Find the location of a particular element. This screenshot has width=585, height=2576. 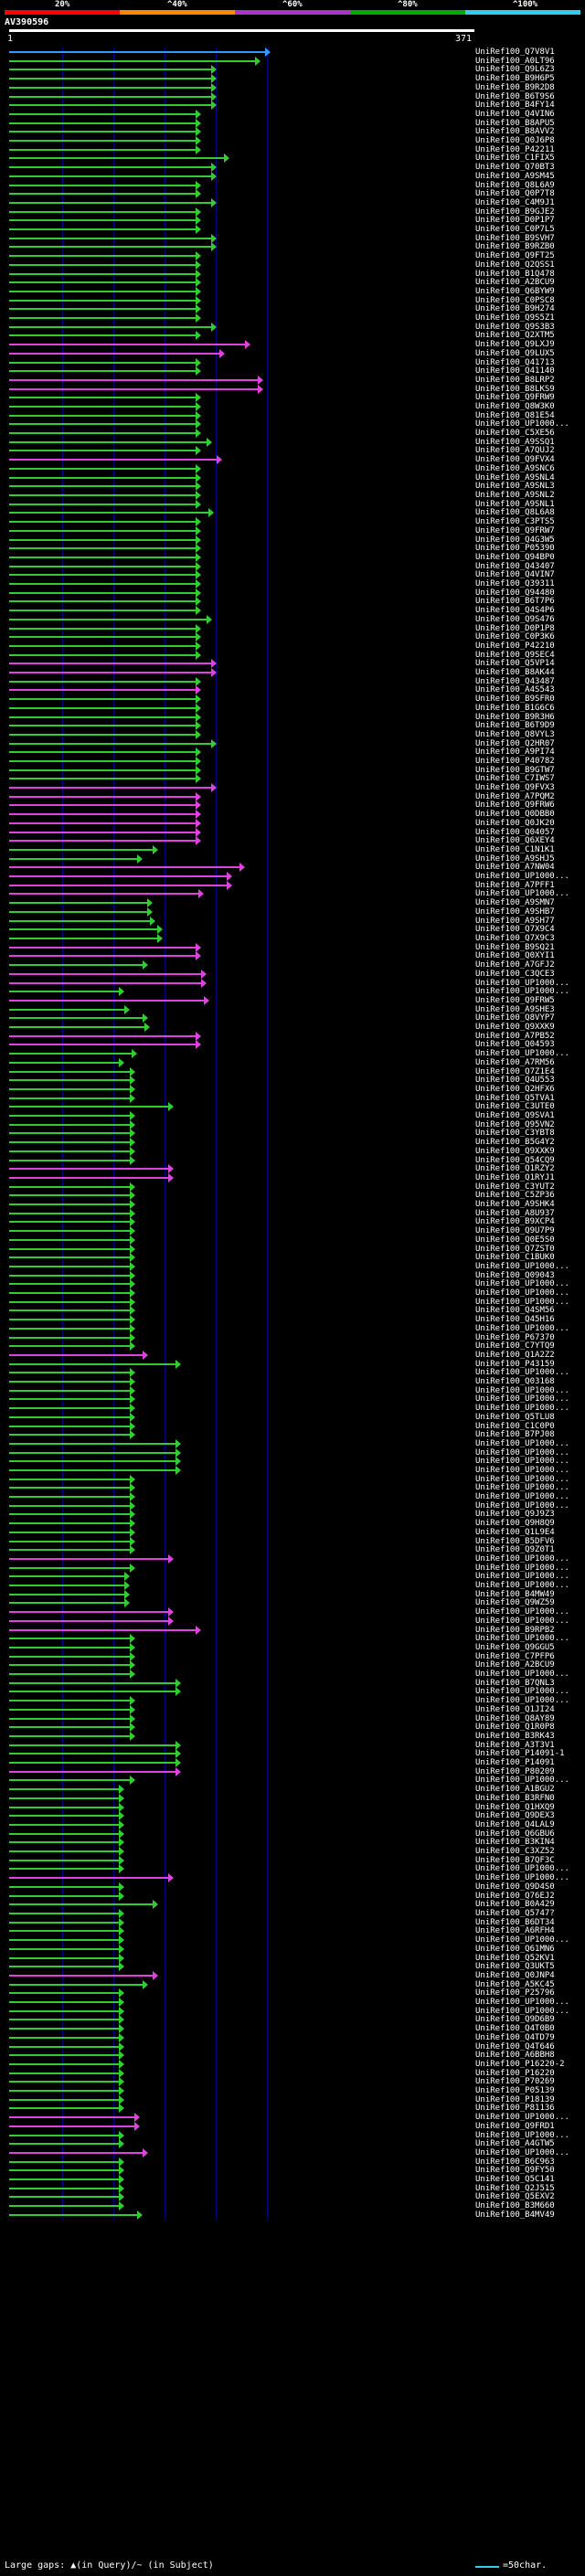

alignment-row: UniRef100_B6T9S6 is located at coordinates (293, 96).